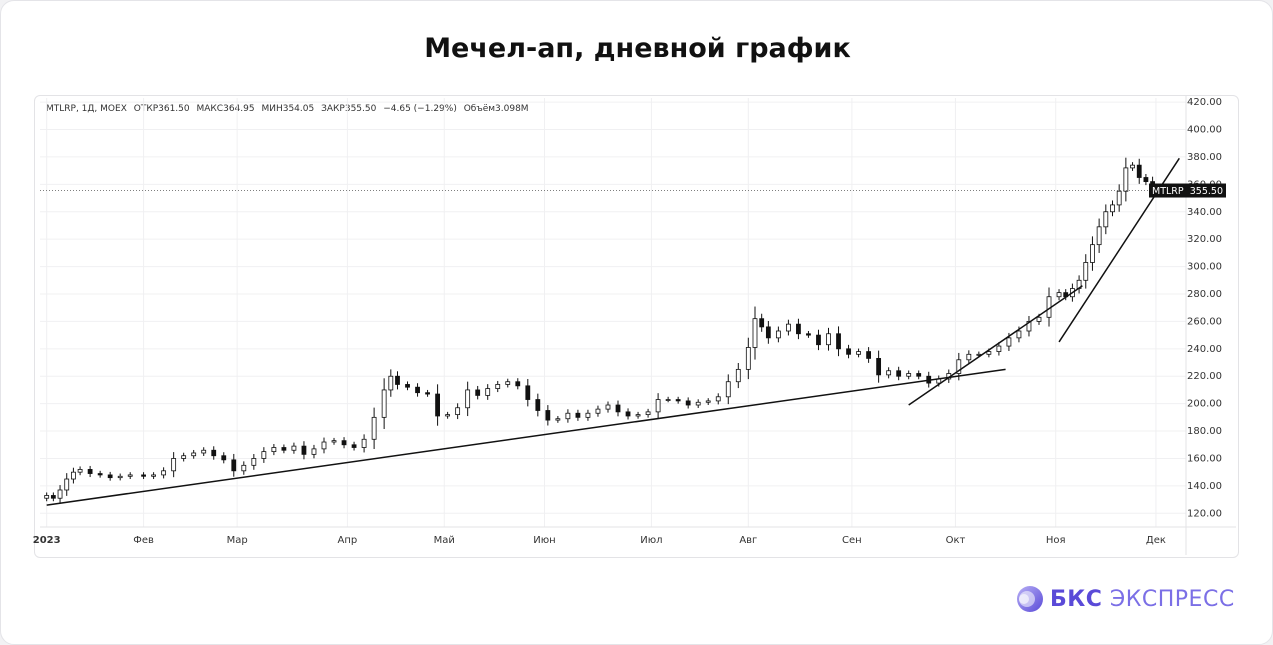  Describe the element at coordinates (1204, 212) in the screenshot. I see `y-tick-label: 340.00` at that location.